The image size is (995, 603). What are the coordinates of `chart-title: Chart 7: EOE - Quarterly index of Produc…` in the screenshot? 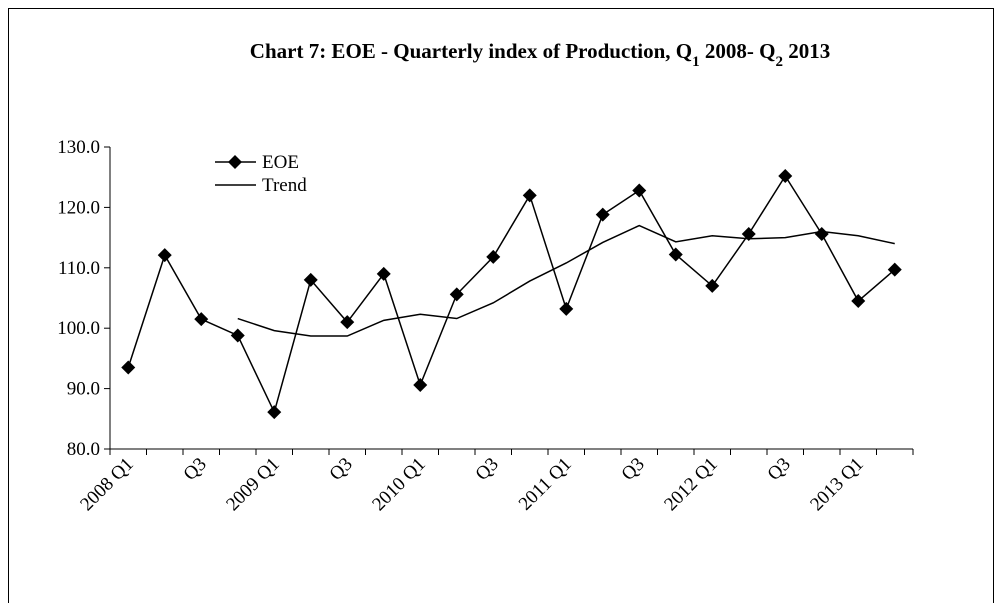 It's located at (540, 54).